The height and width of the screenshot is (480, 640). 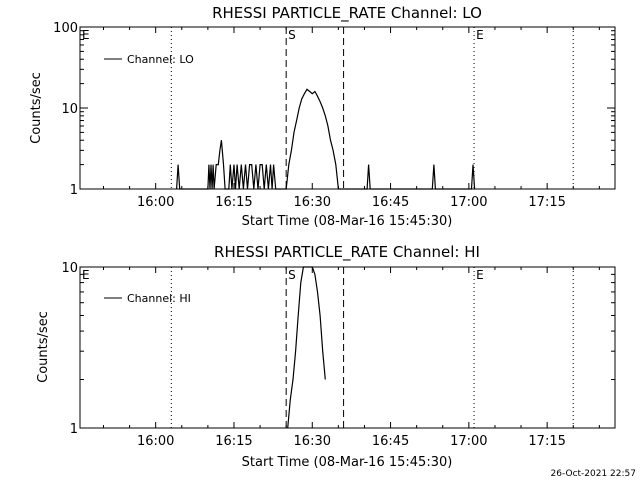 I want to click on lo-marker-label-2: S, so click(x=292, y=35).